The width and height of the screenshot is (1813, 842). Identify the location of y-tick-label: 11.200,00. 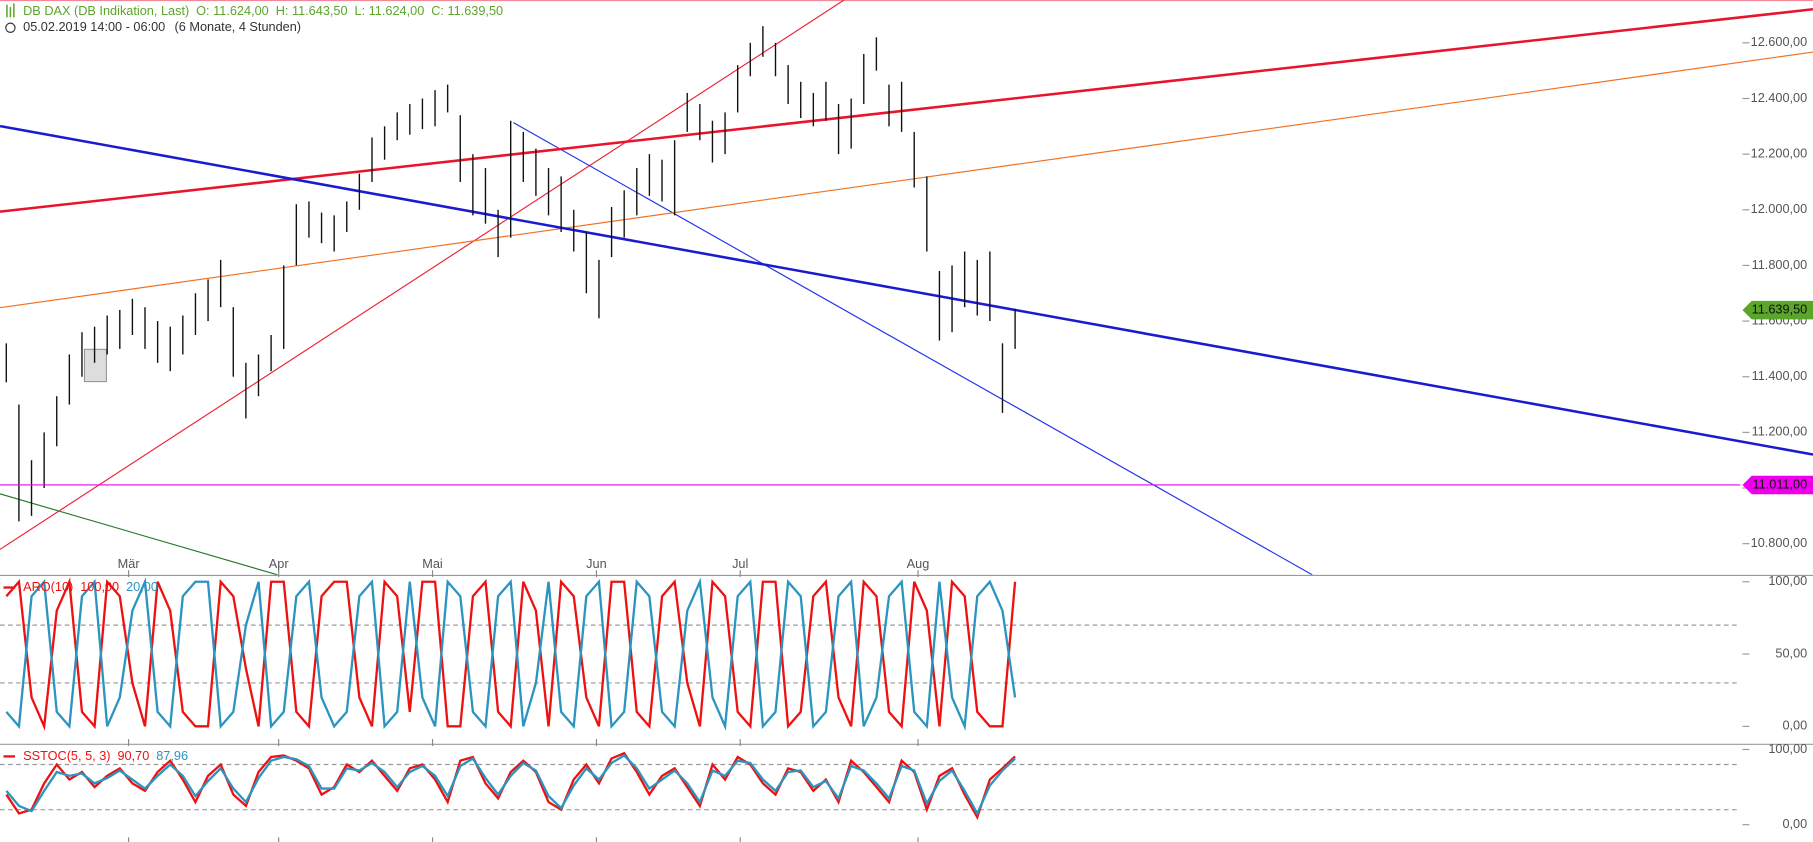
(1780, 431).